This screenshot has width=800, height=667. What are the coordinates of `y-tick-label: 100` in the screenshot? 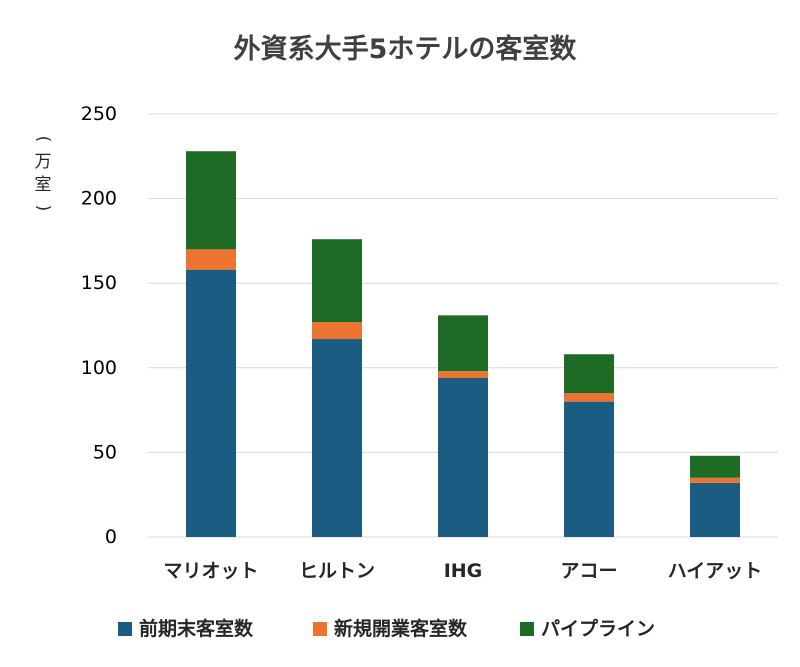 It's located at (99, 368).